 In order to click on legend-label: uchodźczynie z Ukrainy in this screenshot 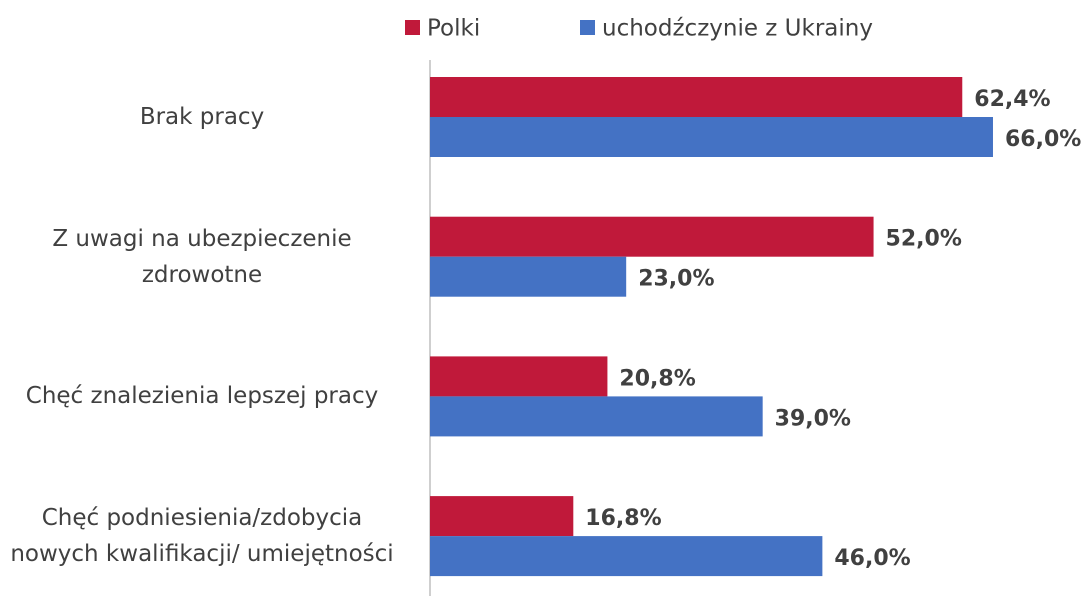, I will do `click(737, 29)`.